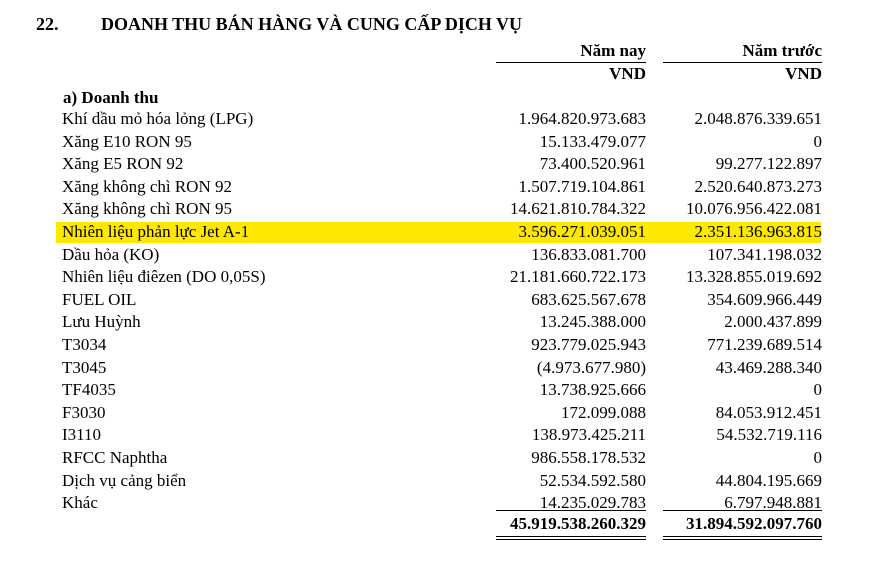 The height and width of the screenshot is (562, 877). I want to click on total-prior-year: 31.894.592.097.760, so click(754, 523).